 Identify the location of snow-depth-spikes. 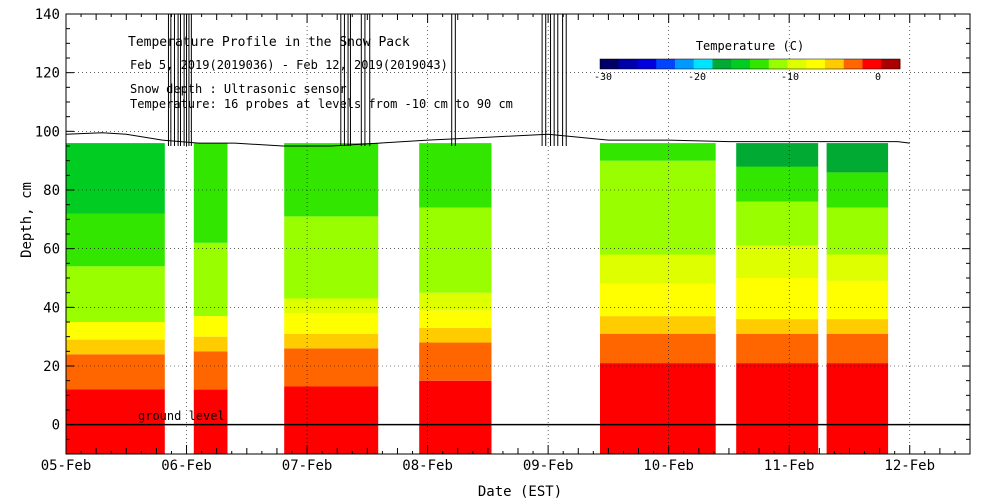
(367, 80).